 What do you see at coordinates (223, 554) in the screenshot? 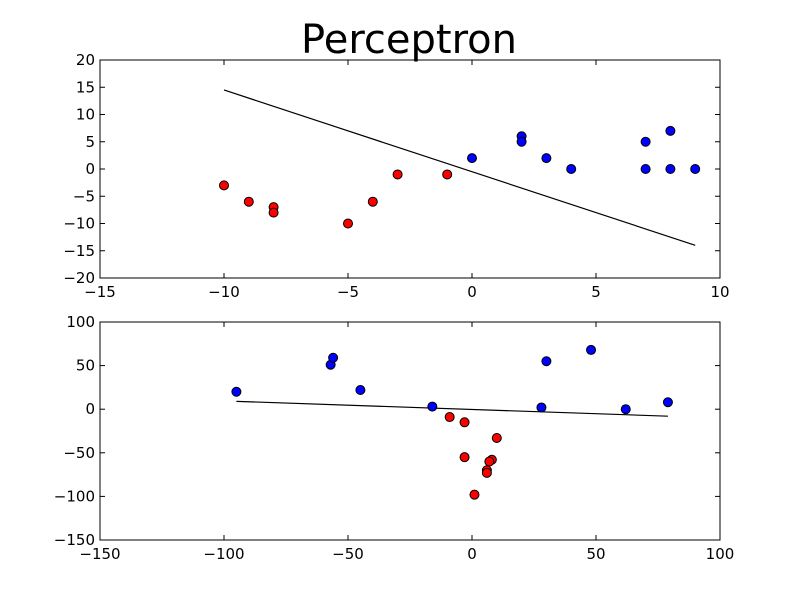
I see `bottom-x-tick-label: −100` at bounding box center [223, 554].